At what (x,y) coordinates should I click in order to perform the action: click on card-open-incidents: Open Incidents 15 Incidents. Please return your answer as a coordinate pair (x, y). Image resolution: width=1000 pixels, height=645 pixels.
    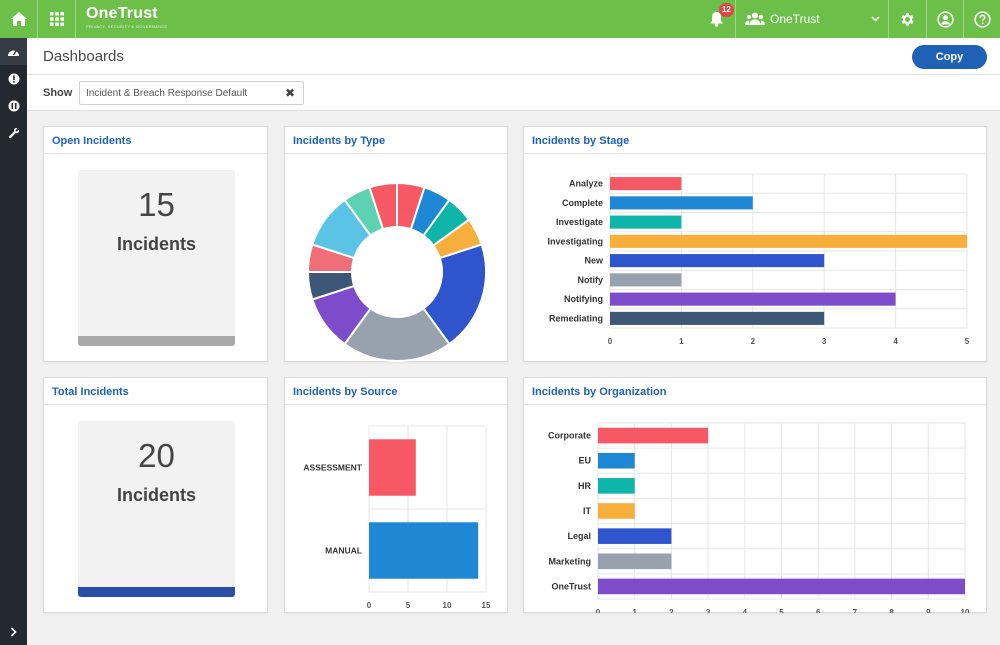
    Looking at the image, I should click on (155, 244).